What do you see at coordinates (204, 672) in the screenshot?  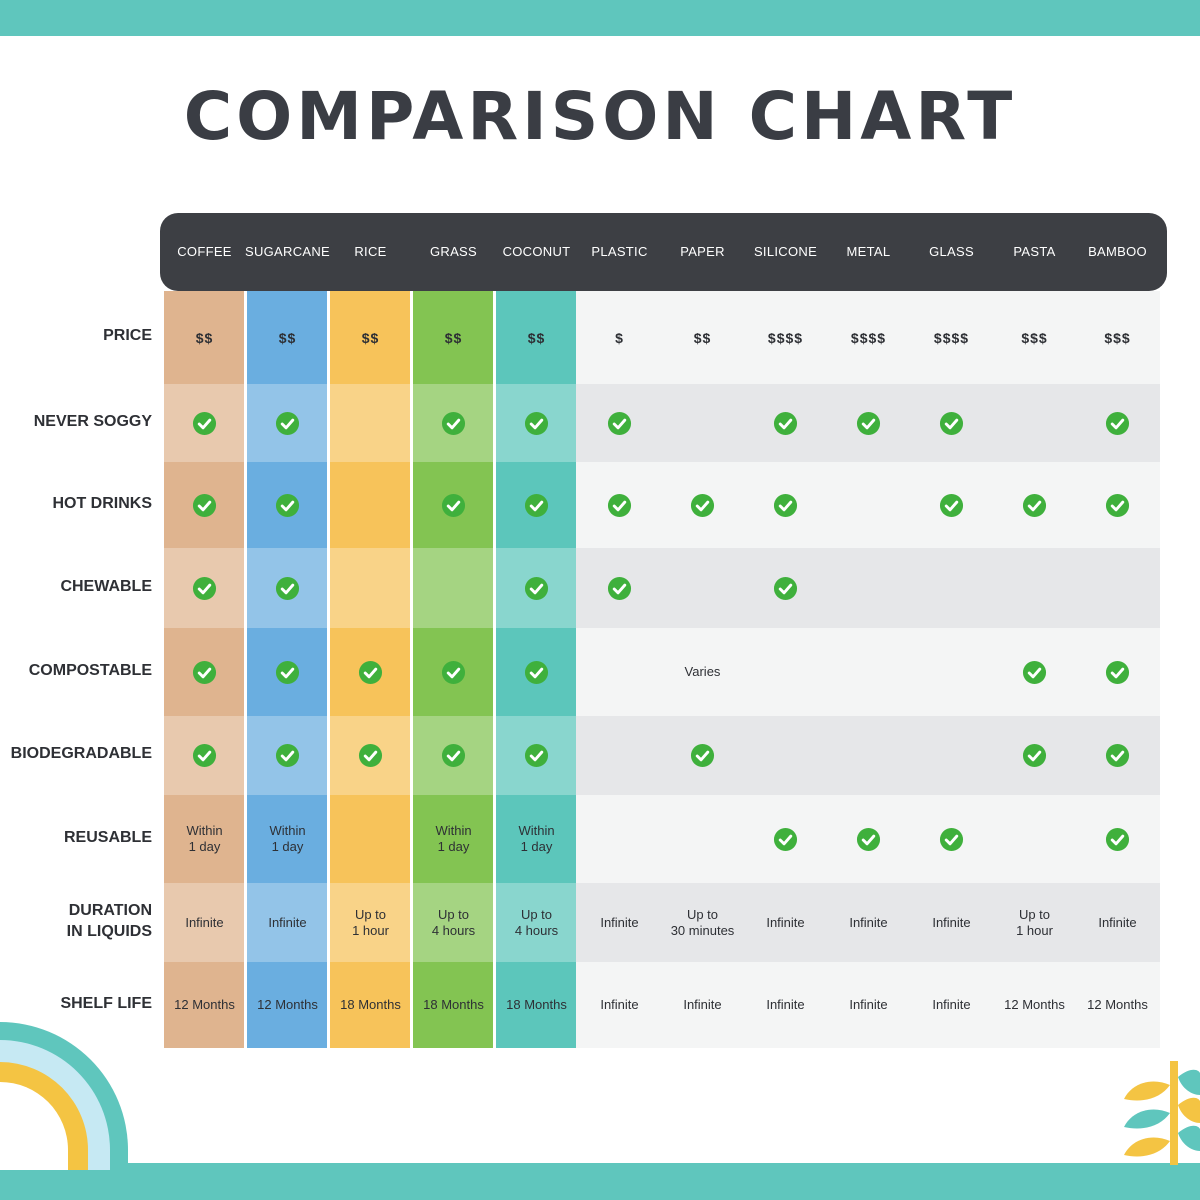 I see `cell-compostable-coffee` at bounding box center [204, 672].